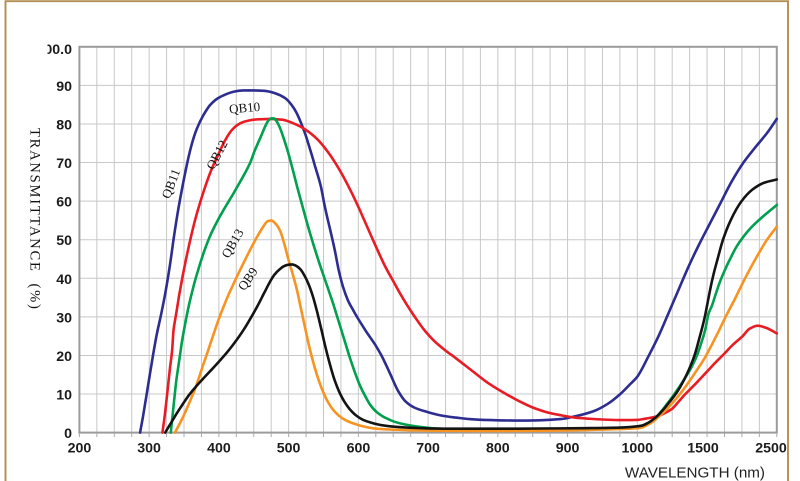  I want to click on svg-text: 500, so click(289, 449).